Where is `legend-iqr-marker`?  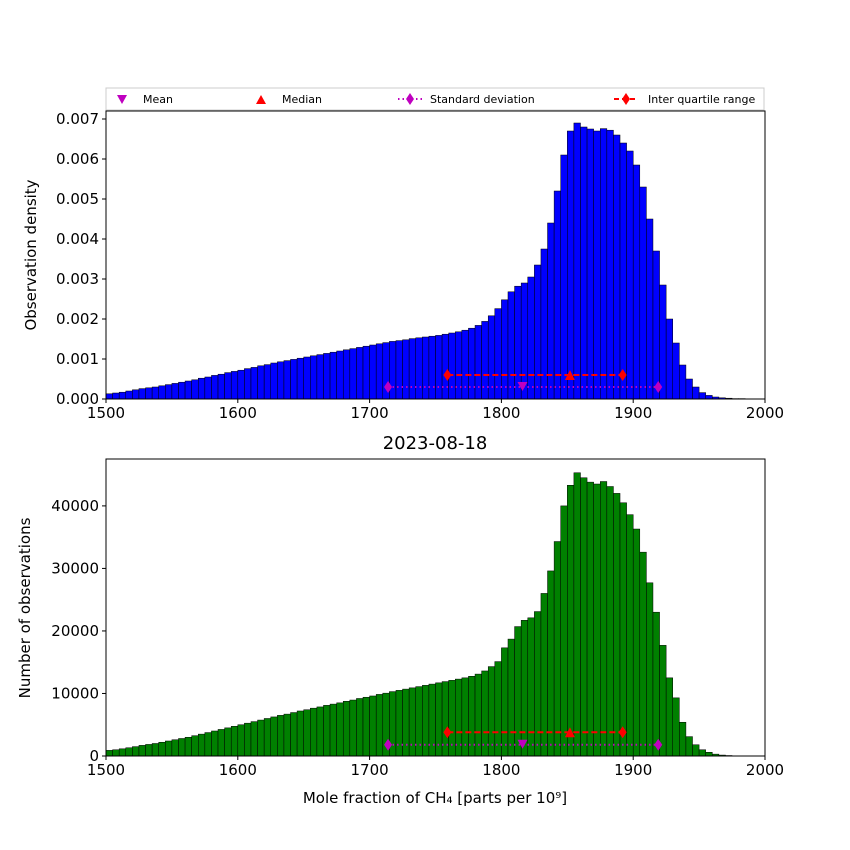 legend-iqr-marker is located at coordinates (626, 99).